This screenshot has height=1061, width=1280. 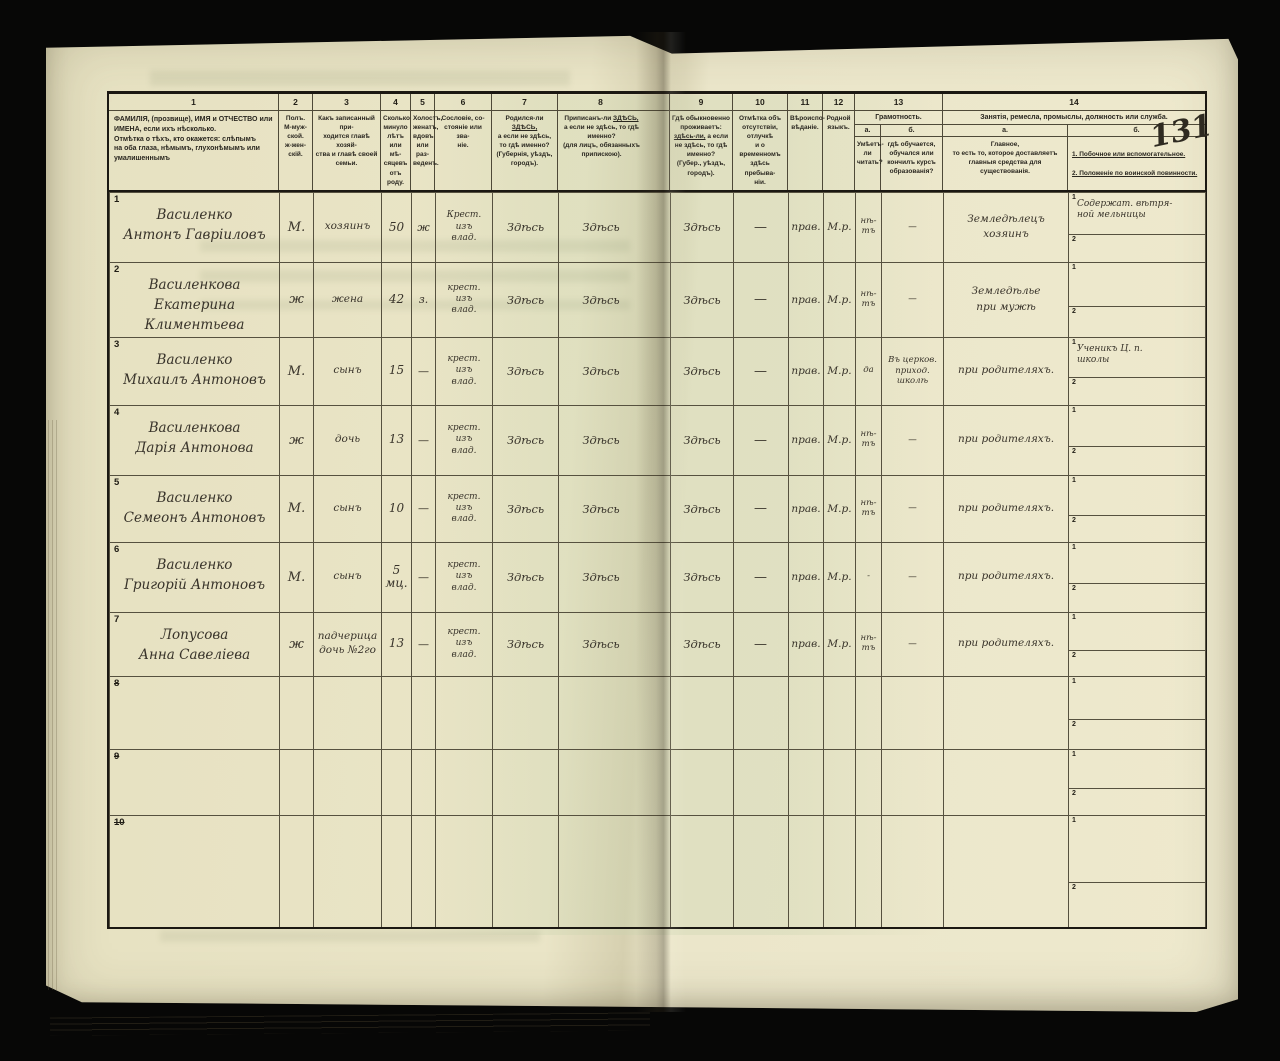 I want to click on column-number: 13, so click(x=898, y=102).